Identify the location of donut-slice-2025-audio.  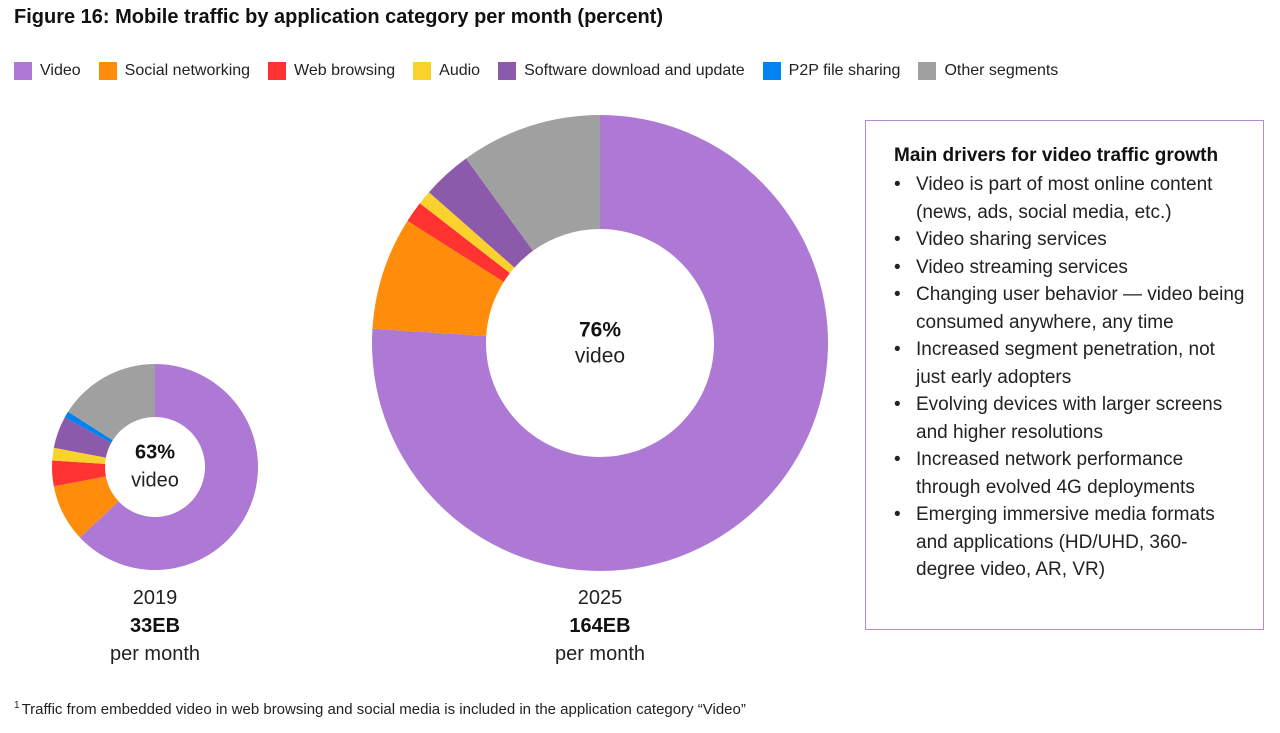
(467, 233).